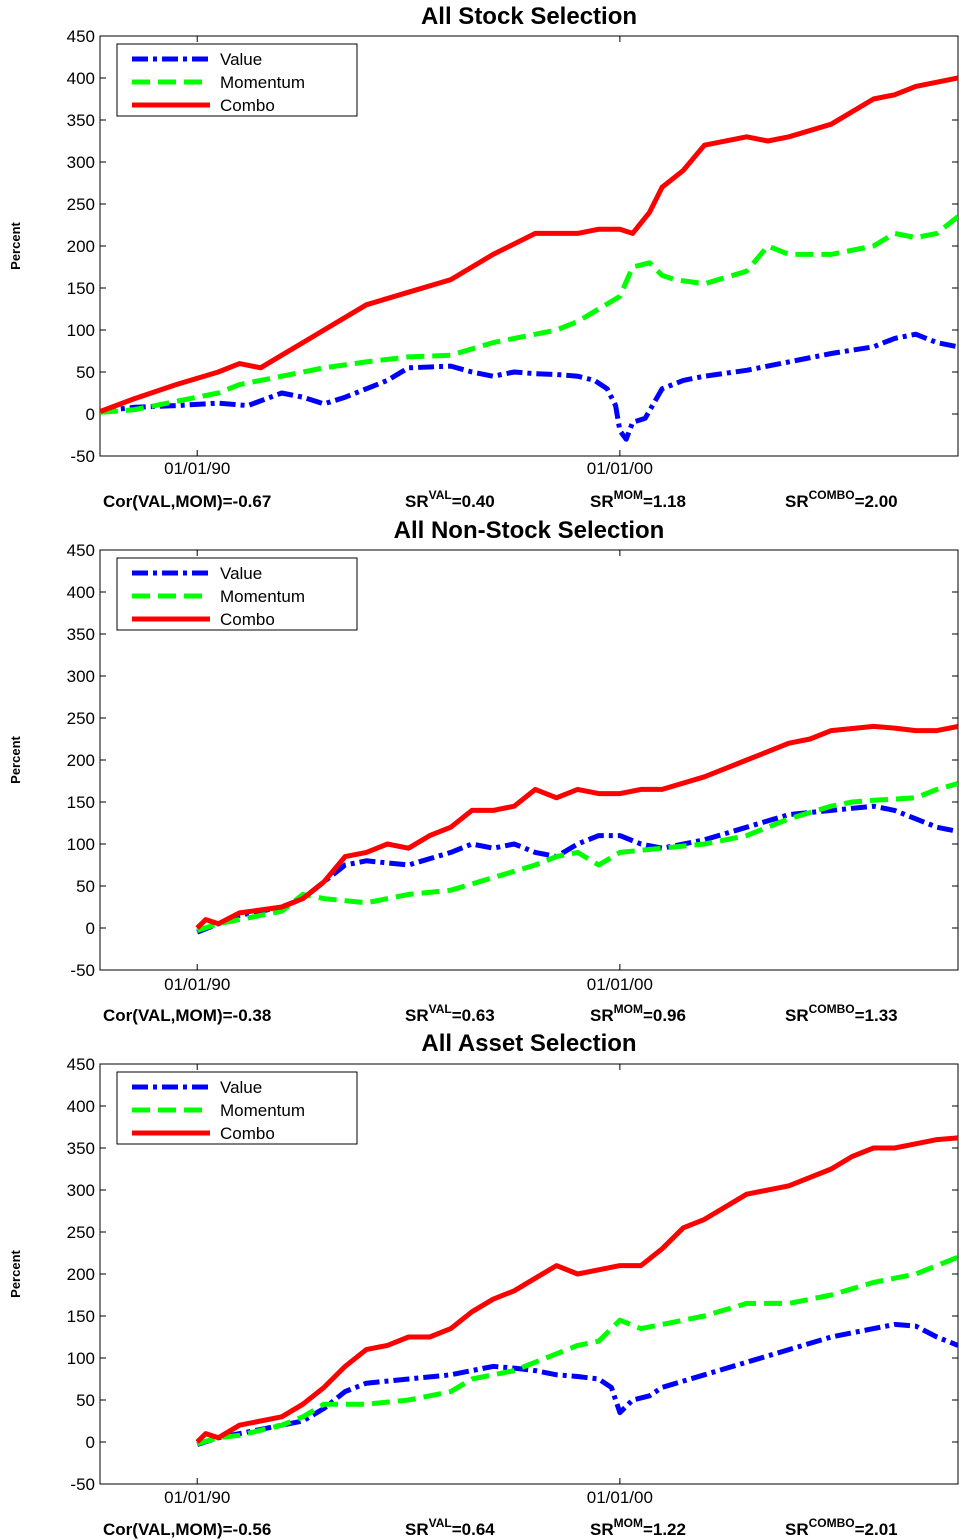 This screenshot has height=1540, width=970. I want to click on stat-sr-momentum: SRMOM=1.22, so click(638, 1527).